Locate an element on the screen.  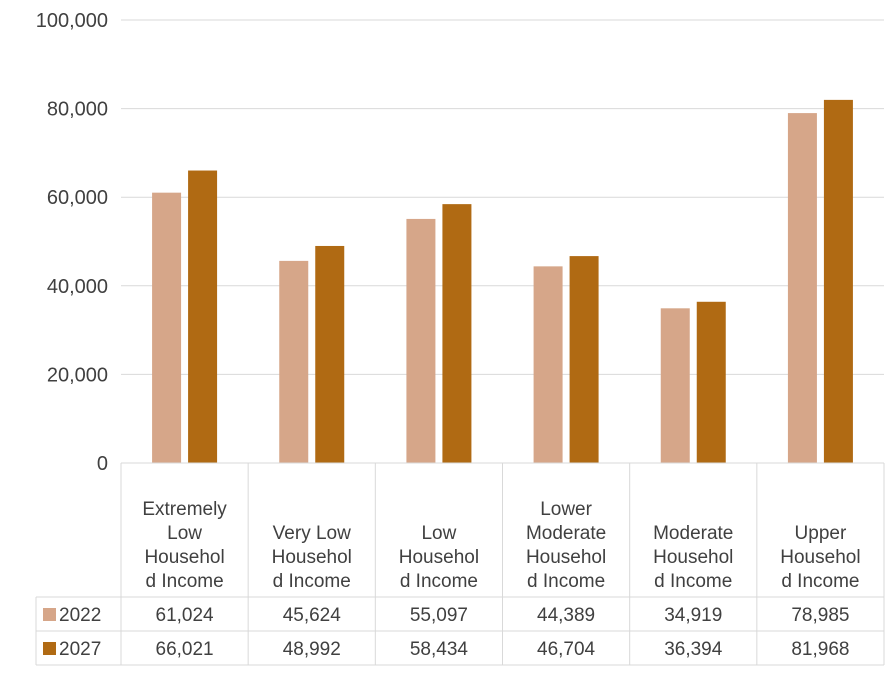
legend-label: 2027 is located at coordinates (80, 649).